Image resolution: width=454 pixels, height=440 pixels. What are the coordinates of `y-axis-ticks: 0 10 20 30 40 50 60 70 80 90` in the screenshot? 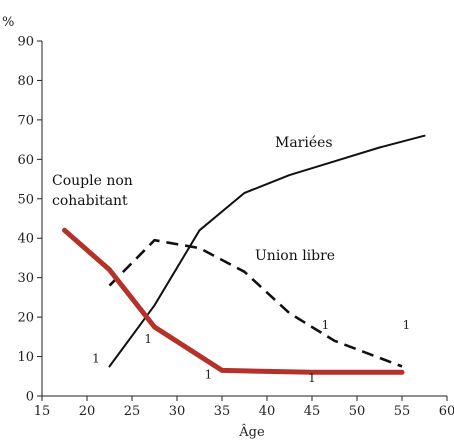 It's located at (29, 220).